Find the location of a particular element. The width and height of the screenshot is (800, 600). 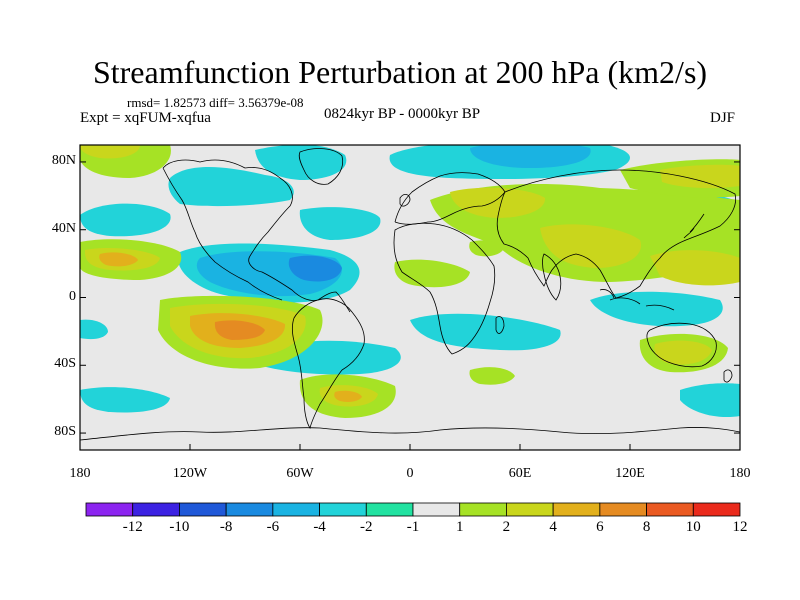

colorbar-label: -12 is located at coordinates (132, 527).